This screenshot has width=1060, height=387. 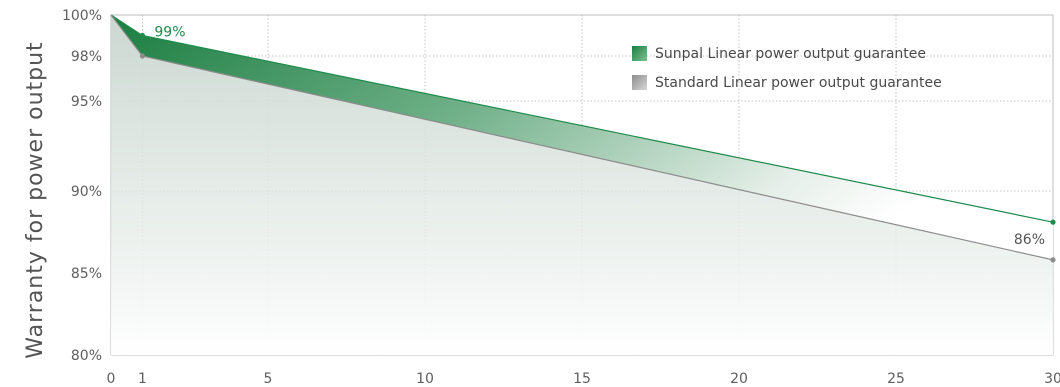 What do you see at coordinates (86, 274) in the screenshot?
I see `y-tick-label: 85%` at bounding box center [86, 274].